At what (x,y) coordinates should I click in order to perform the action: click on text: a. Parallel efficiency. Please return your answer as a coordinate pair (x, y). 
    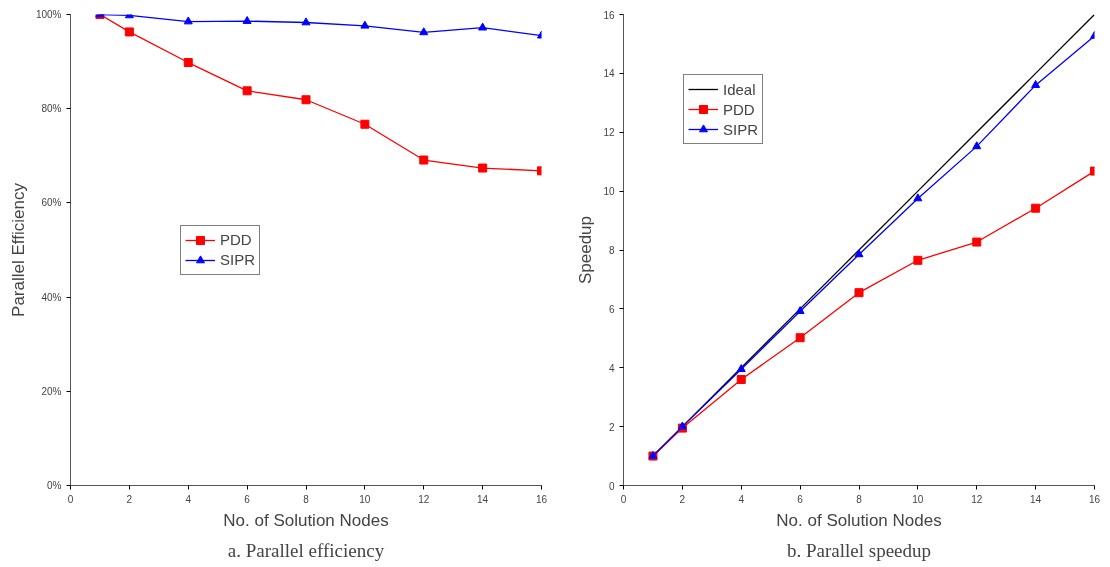
    Looking at the image, I should click on (306, 550).